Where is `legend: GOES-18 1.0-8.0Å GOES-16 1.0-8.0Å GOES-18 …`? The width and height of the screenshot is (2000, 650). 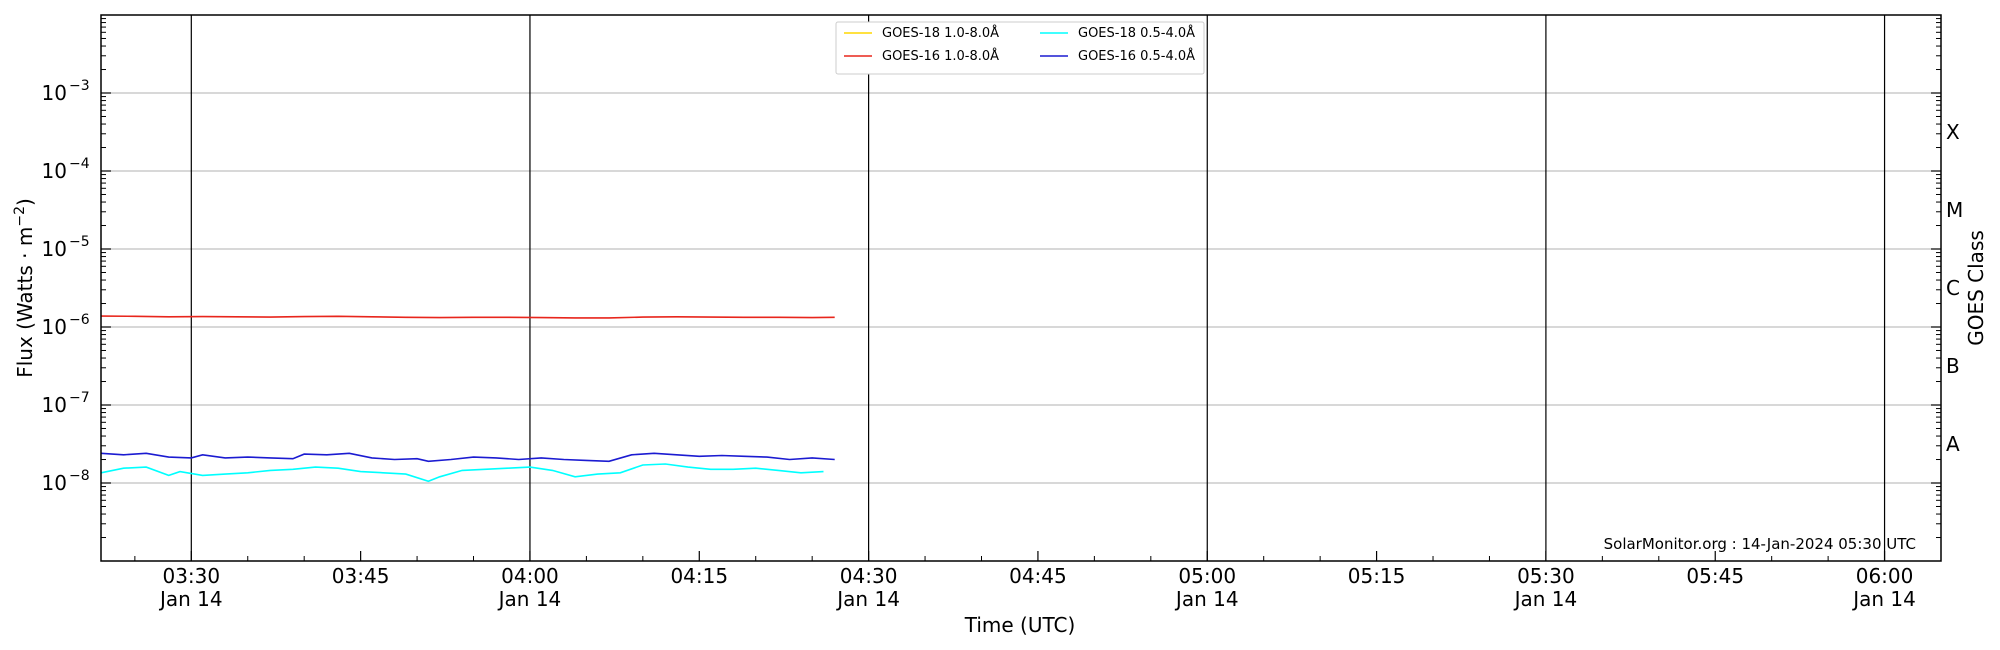
legend: GOES-18 1.0-8.0Å GOES-16 1.0-8.0Å GOES-18 … is located at coordinates (1020, 48).